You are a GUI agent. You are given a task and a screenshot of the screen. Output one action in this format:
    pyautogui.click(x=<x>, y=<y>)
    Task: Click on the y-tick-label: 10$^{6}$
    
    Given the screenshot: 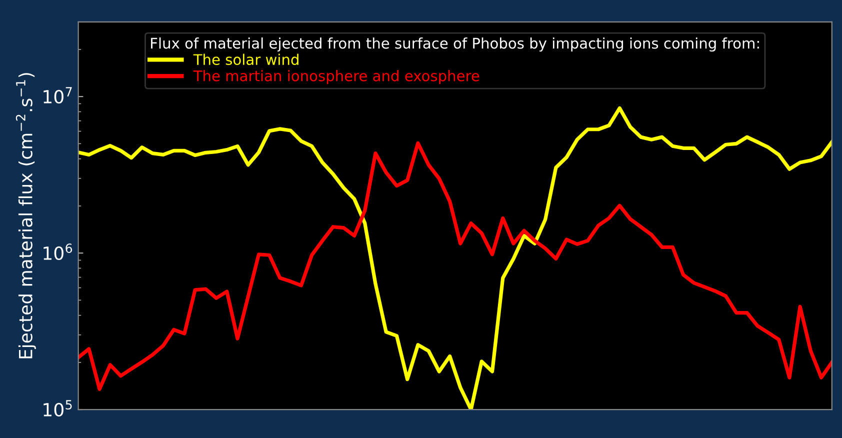 What is the action you would take?
    pyautogui.click(x=58, y=251)
    